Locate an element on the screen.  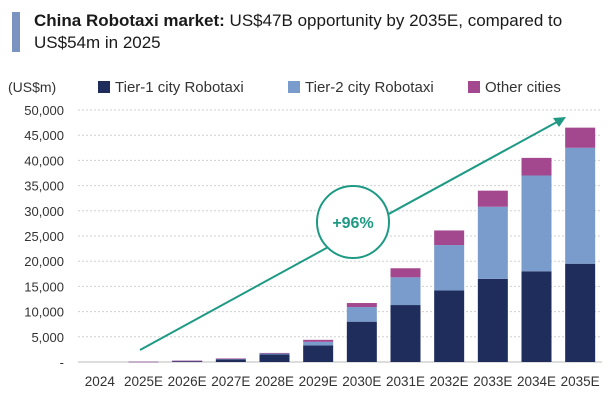
growth-callout-circle is located at coordinates (353, 222).